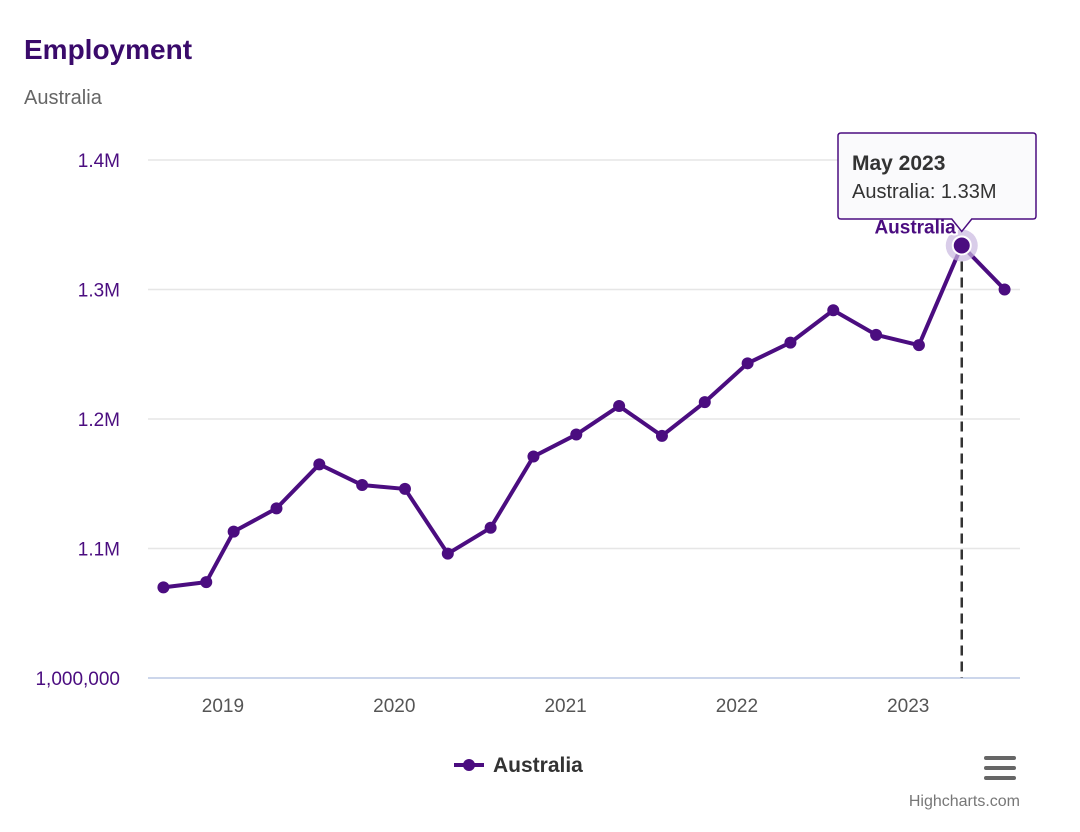 The height and width of the screenshot is (832, 1080). Describe the element at coordinates (538, 765) in the screenshot. I see `legend-label: Australia` at that location.